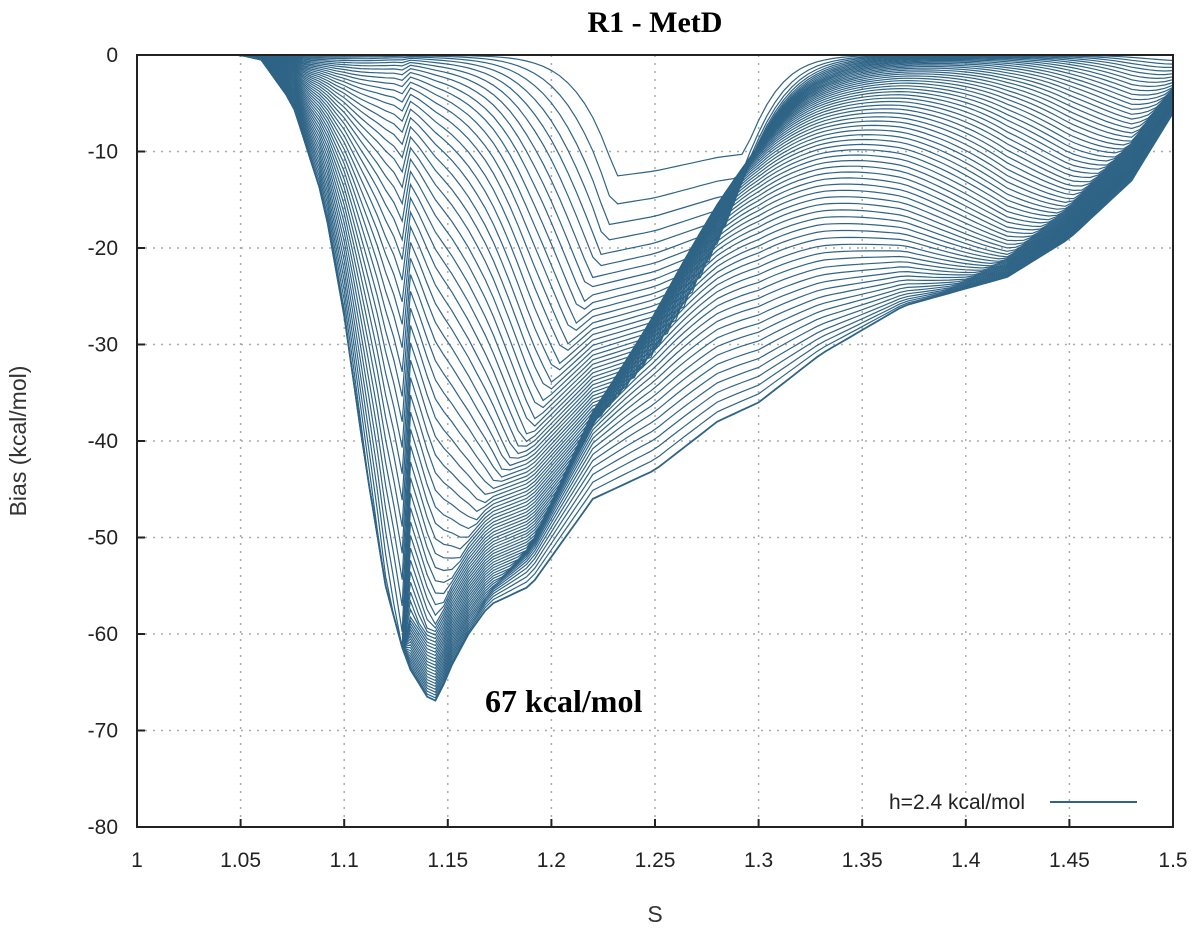 This screenshot has height=935, width=1200. Describe the element at coordinates (103, 248) in the screenshot. I see `y-tick-label: -20` at that location.